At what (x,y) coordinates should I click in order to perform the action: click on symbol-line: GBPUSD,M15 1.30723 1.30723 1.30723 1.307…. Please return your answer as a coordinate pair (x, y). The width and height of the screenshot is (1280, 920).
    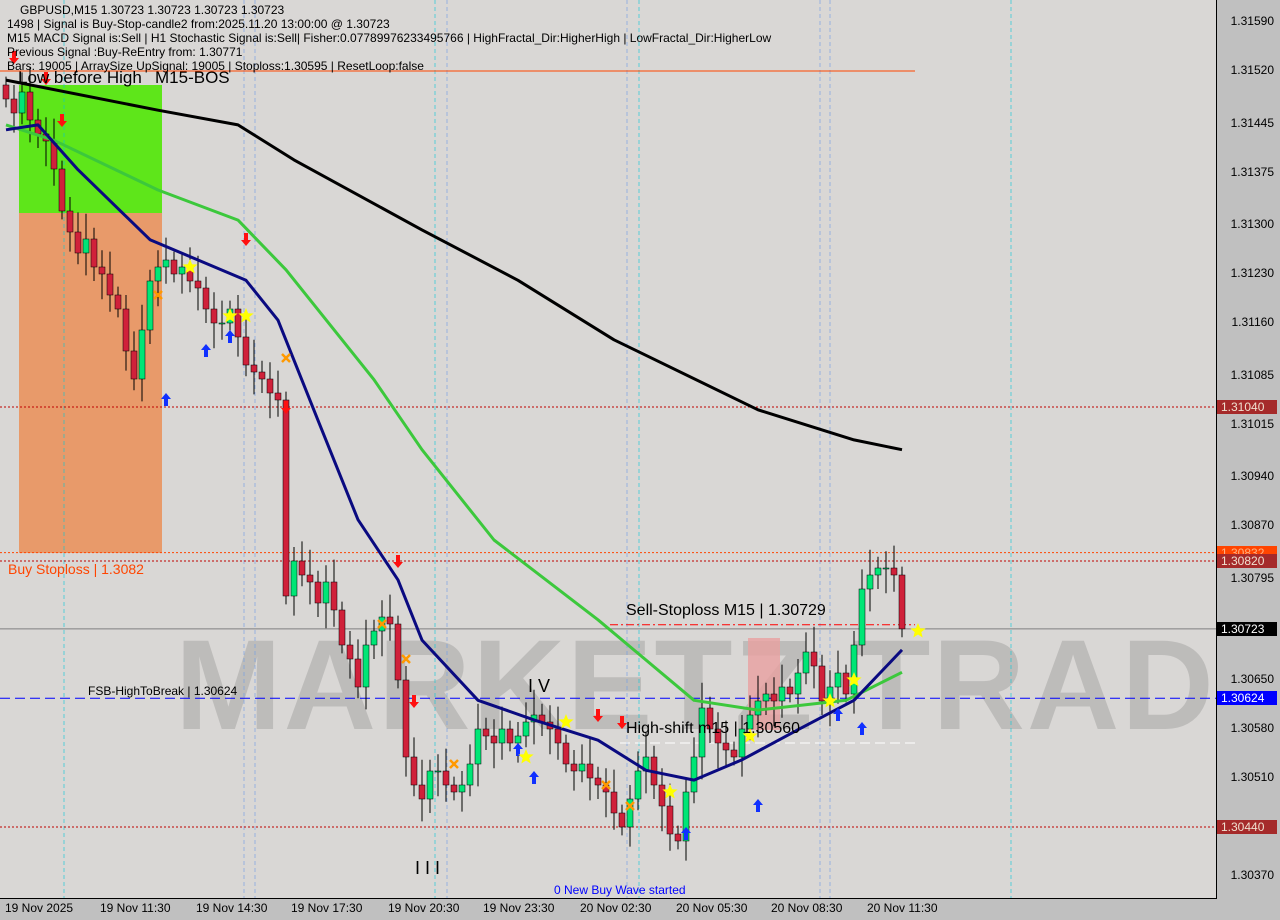
    Looking at the image, I should click on (152, 10).